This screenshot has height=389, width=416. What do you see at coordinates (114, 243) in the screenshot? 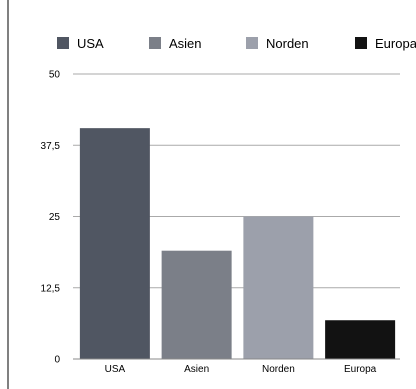
I see `bar-usa` at bounding box center [114, 243].